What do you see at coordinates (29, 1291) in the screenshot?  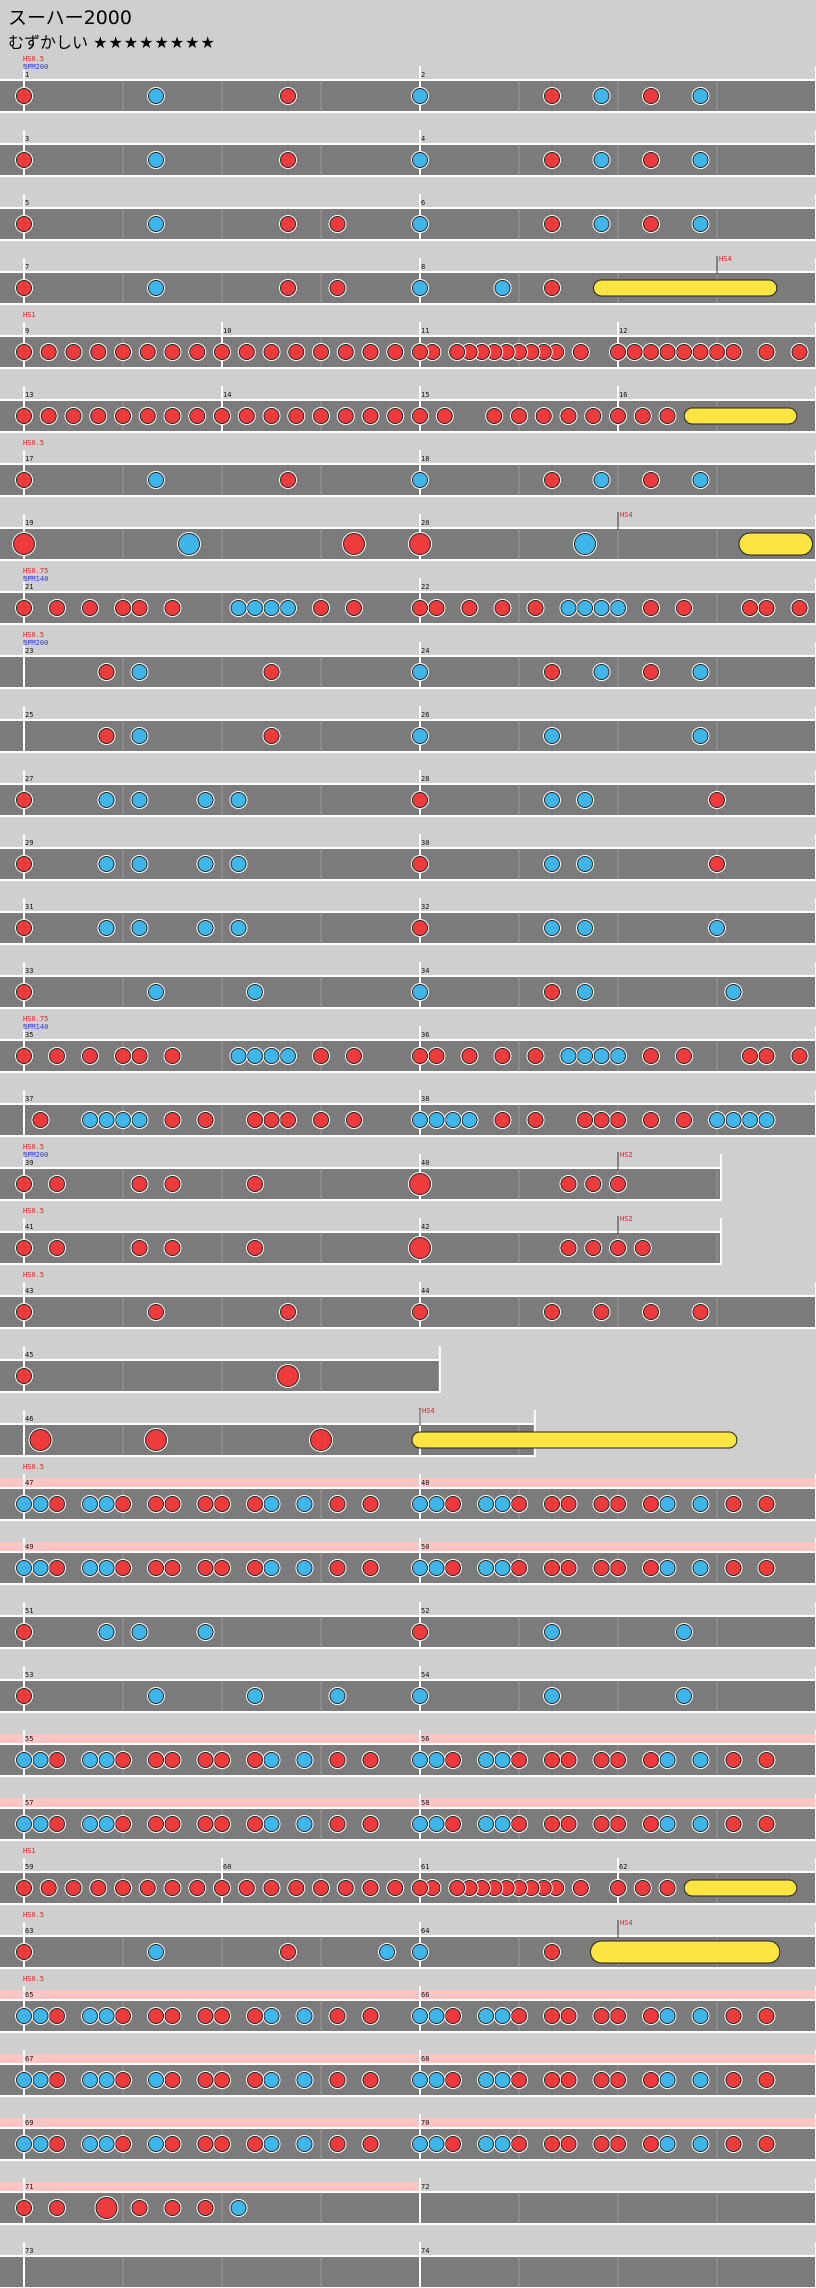 I see `bar-number: 43` at bounding box center [29, 1291].